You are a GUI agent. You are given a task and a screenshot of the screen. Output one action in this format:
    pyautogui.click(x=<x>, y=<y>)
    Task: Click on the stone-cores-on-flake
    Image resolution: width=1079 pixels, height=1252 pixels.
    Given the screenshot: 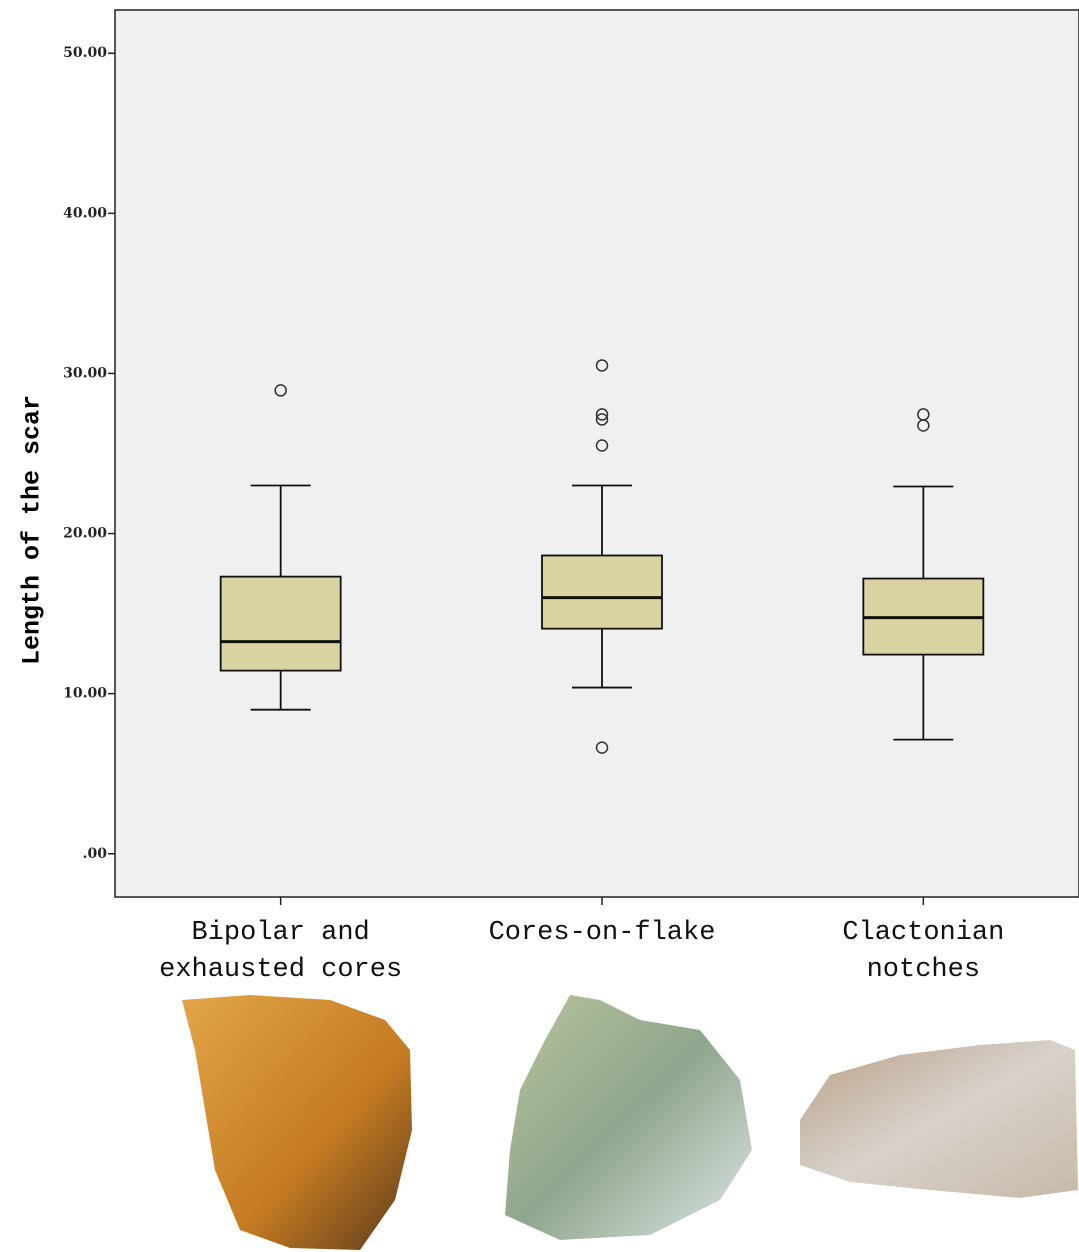 What is the action you would take?
    pyautogui.click(x=628, y=1117)
    